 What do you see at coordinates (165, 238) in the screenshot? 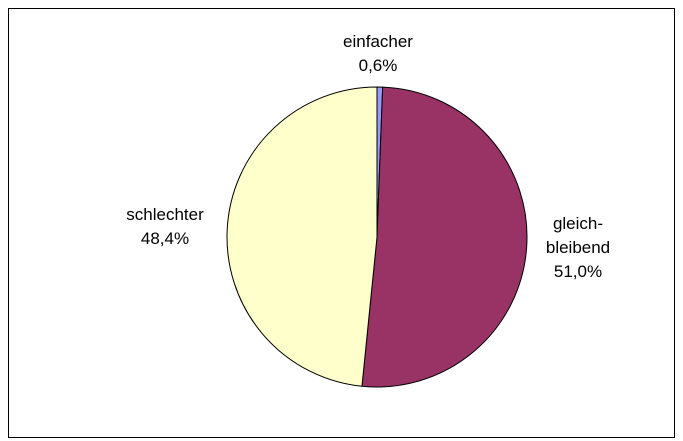
I see `value-label: 48,4%` at bounding box center [165, 238].